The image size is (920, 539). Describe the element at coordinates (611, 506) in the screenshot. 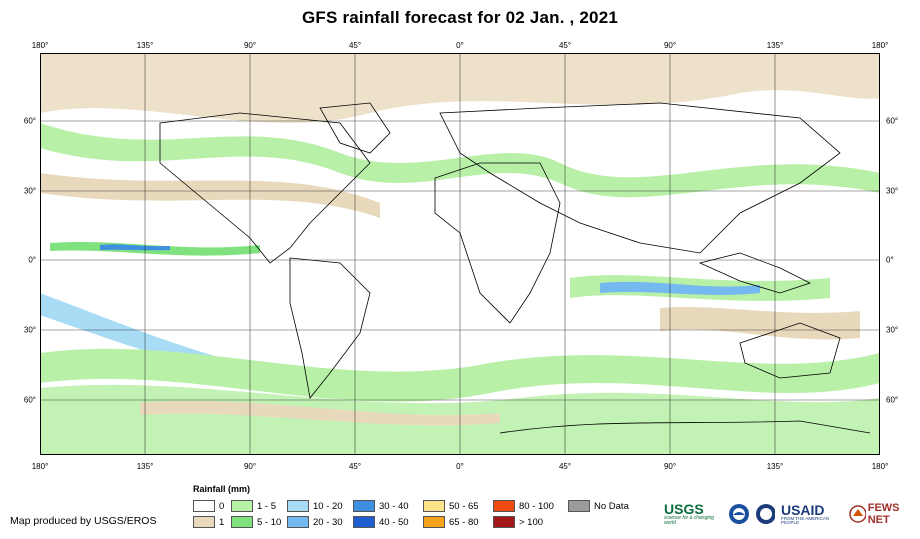

I see `legend-label: No Data` at that location.